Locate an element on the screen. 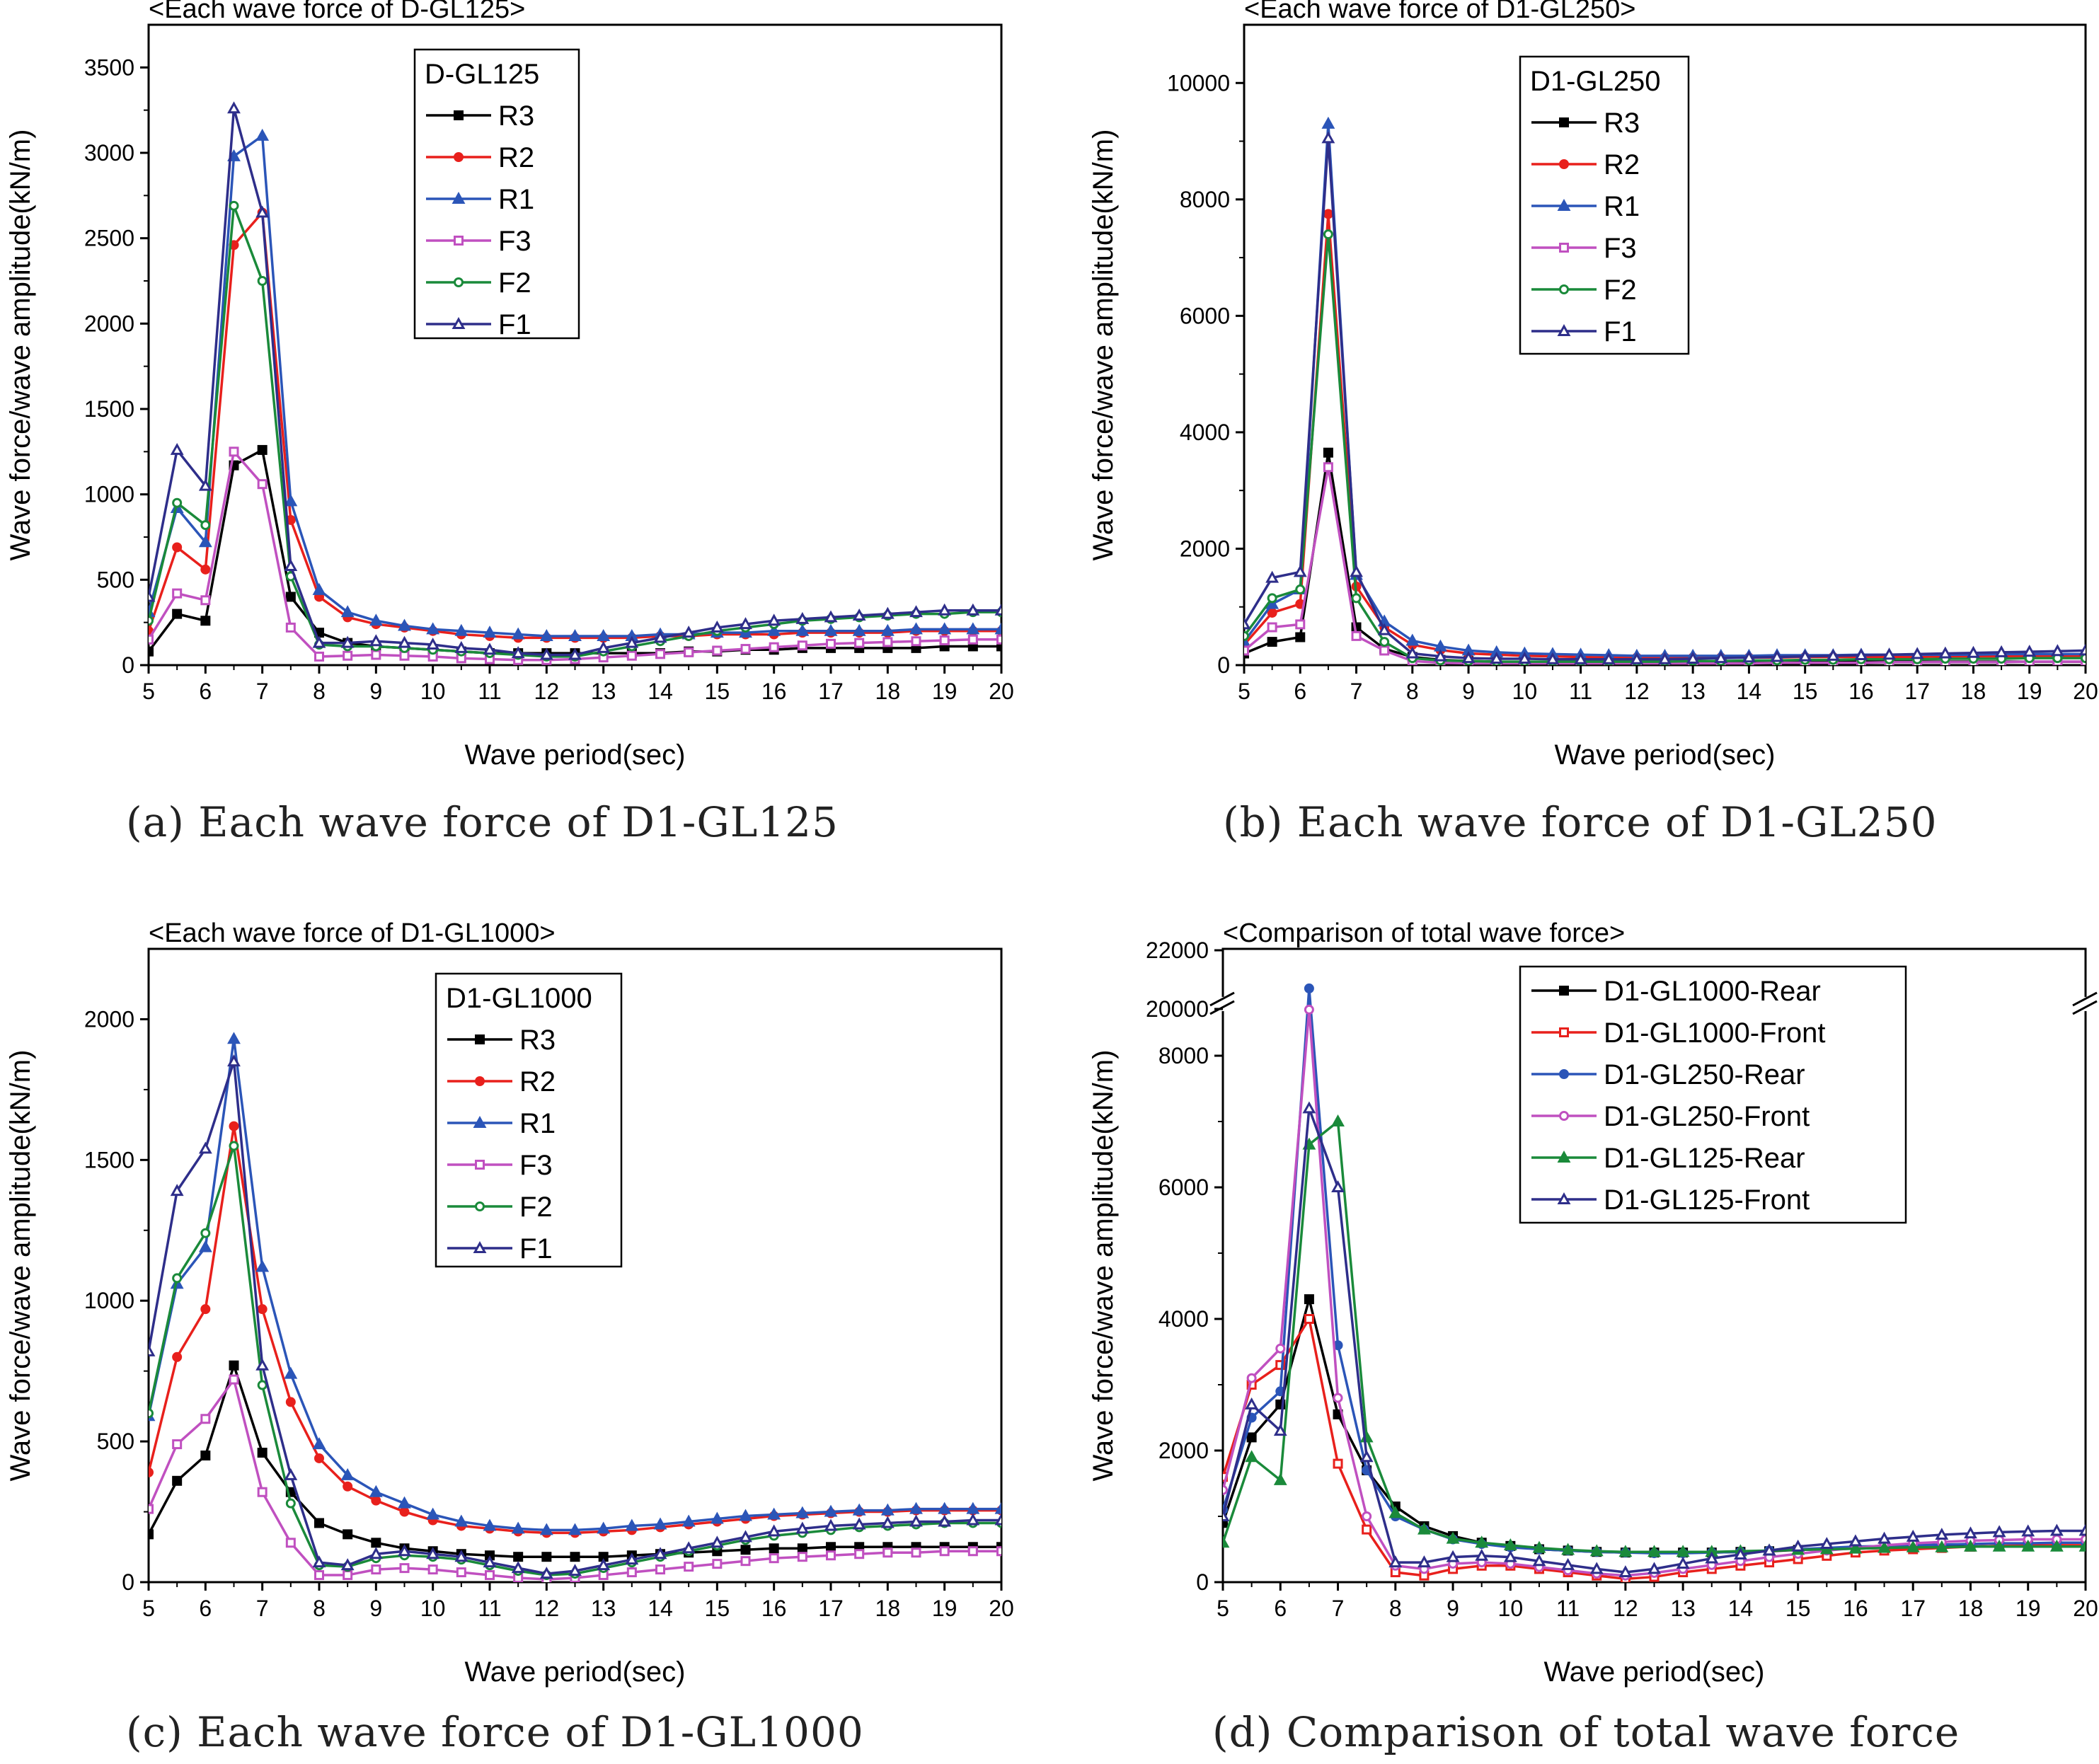 This screenshot has height=1764, width=2099. y-tick-label: 3500 is located at coordinates (109, 67).